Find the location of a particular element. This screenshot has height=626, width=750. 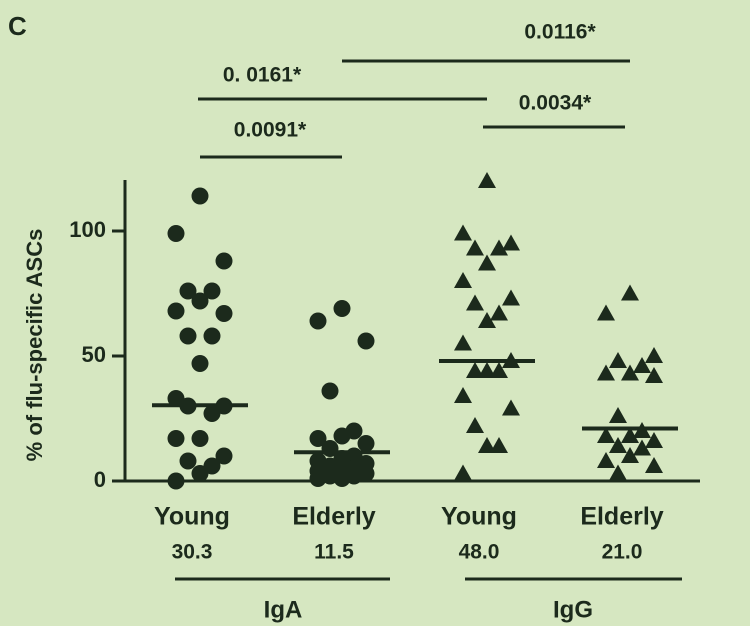

group-label: IgG is located at coordinates (573, 609).